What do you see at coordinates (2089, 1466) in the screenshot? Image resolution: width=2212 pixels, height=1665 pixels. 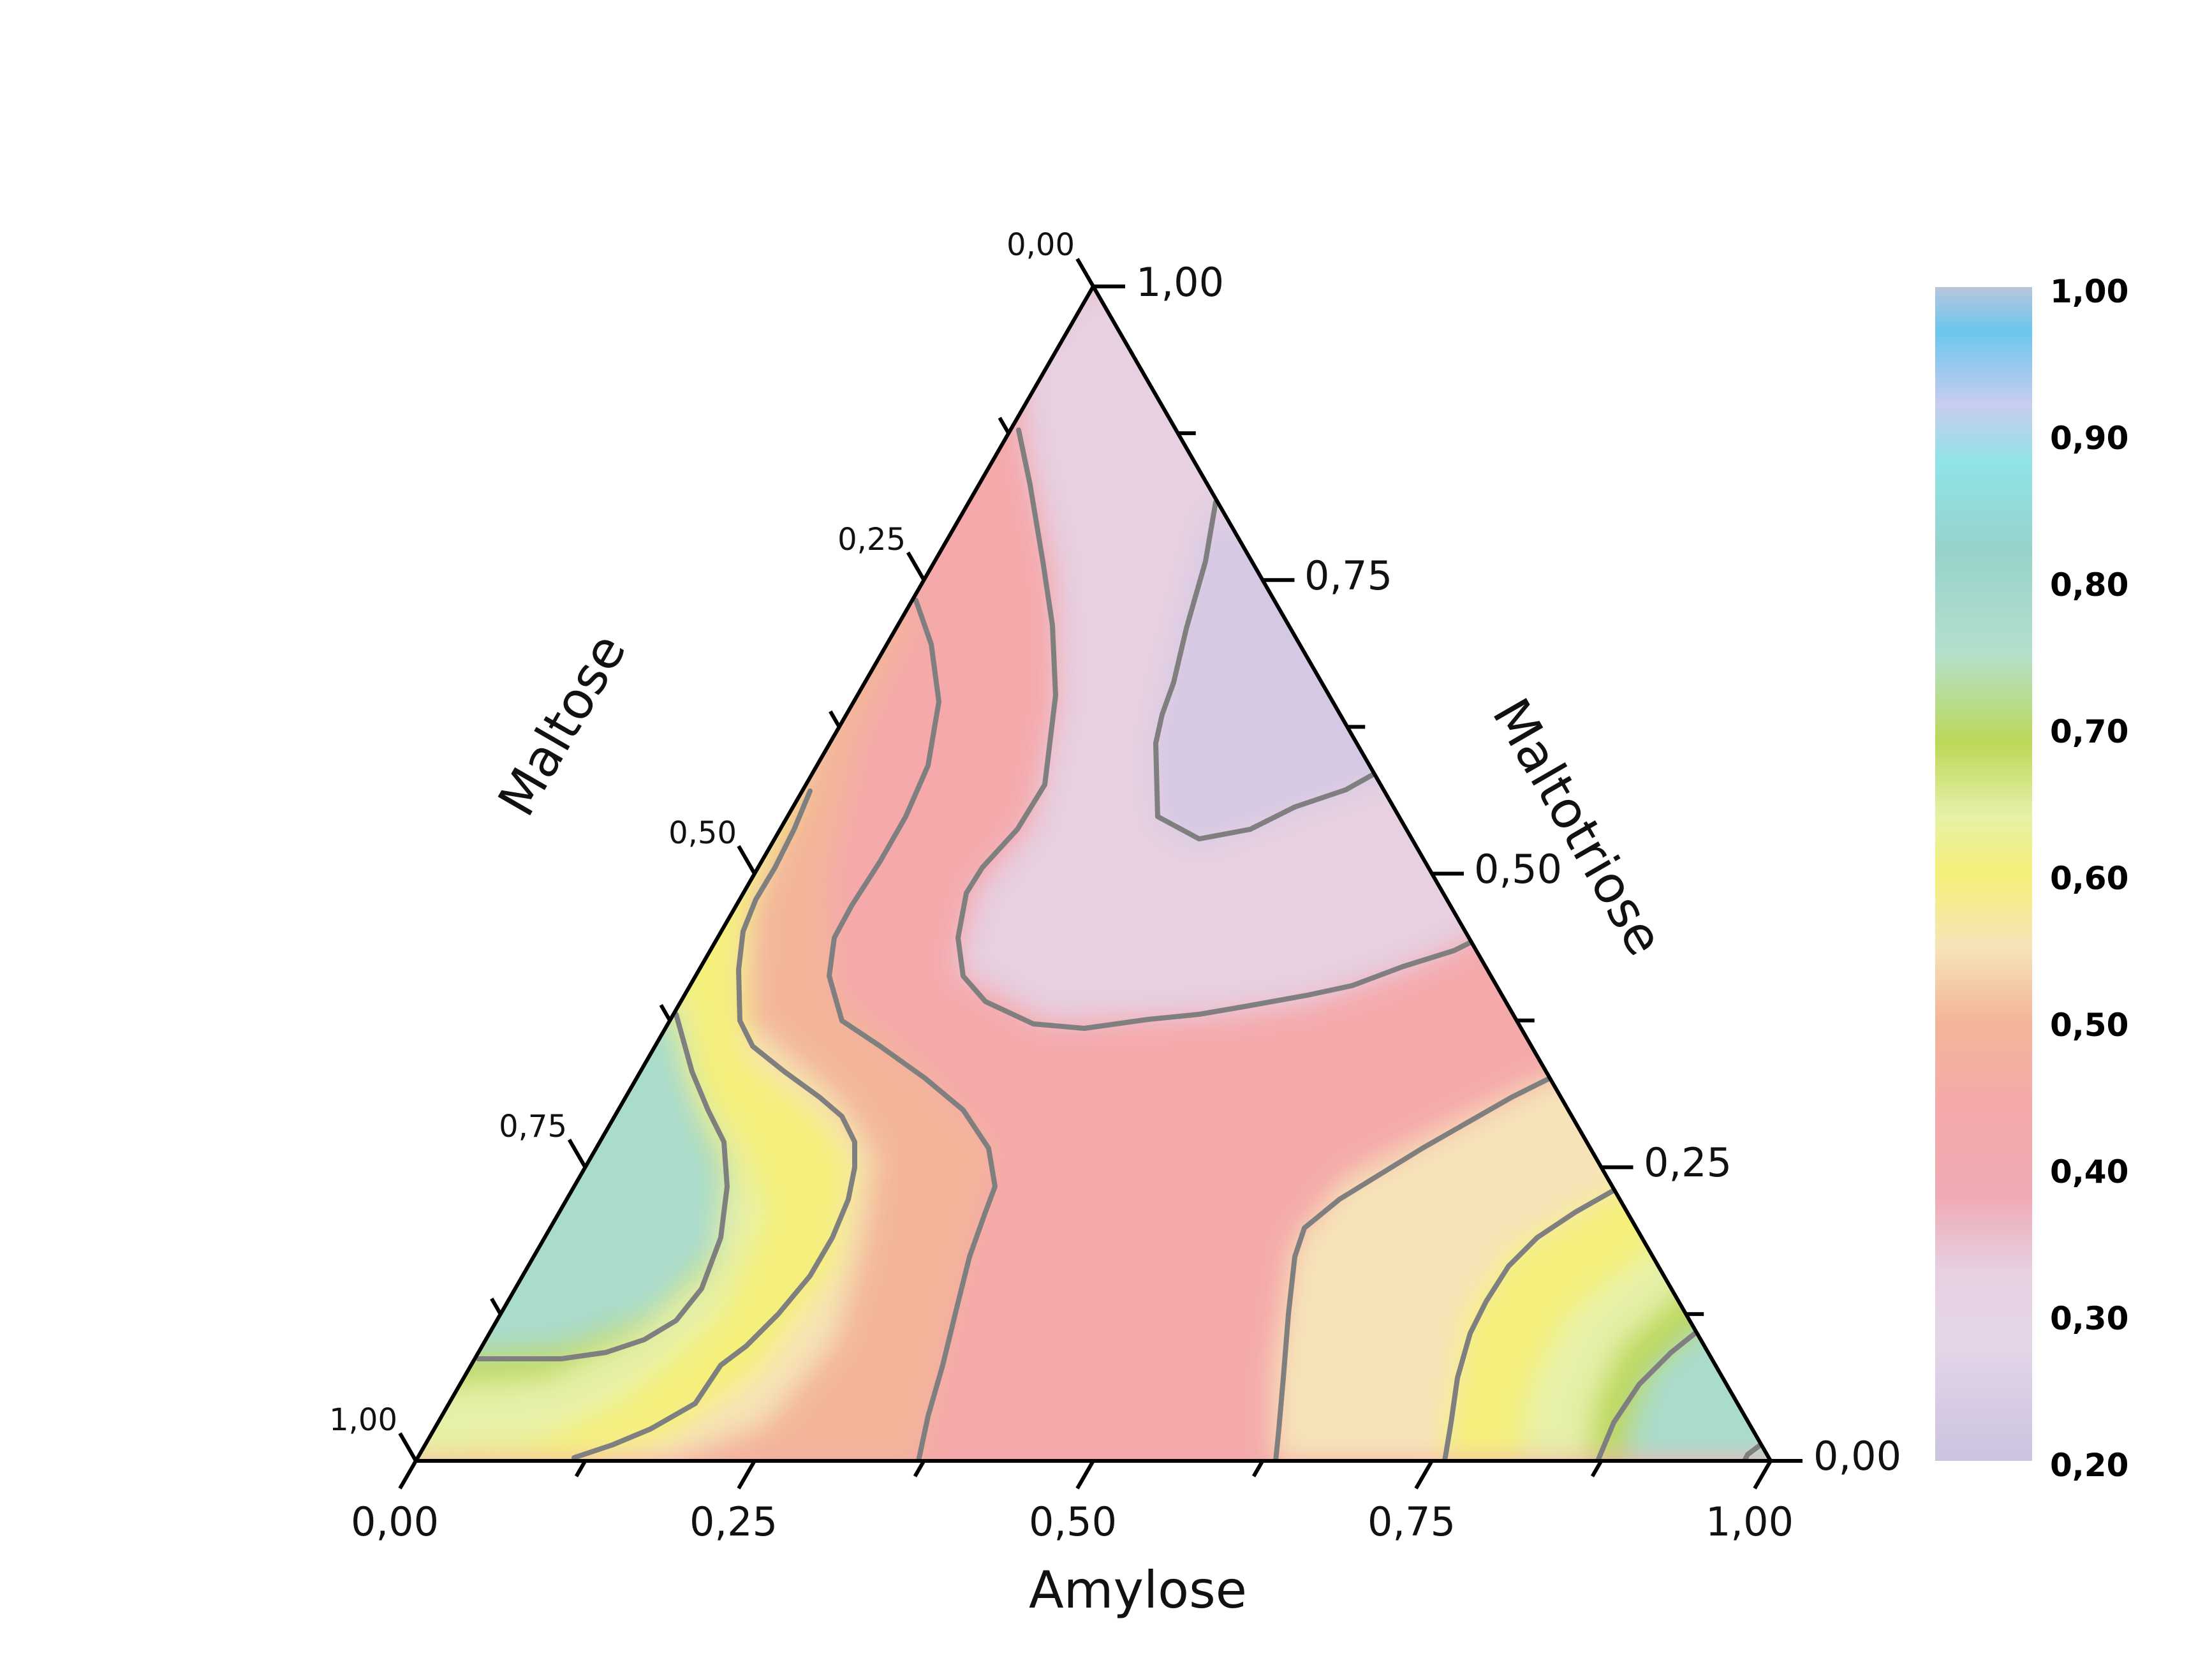 I see `colorbar-tick-label: 0,20` at bounding box center [2089, 1466].